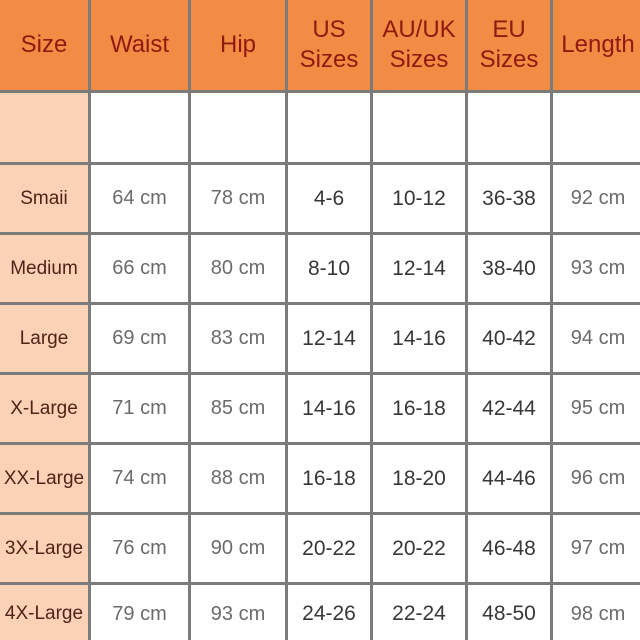 Image resolution: width=640 pixels, height=640 pixels. What do you see at coordinates (509, 408) in the screenshot?
I see `cell-eu-sizes: 42-44` at bounding box center [509, 408].